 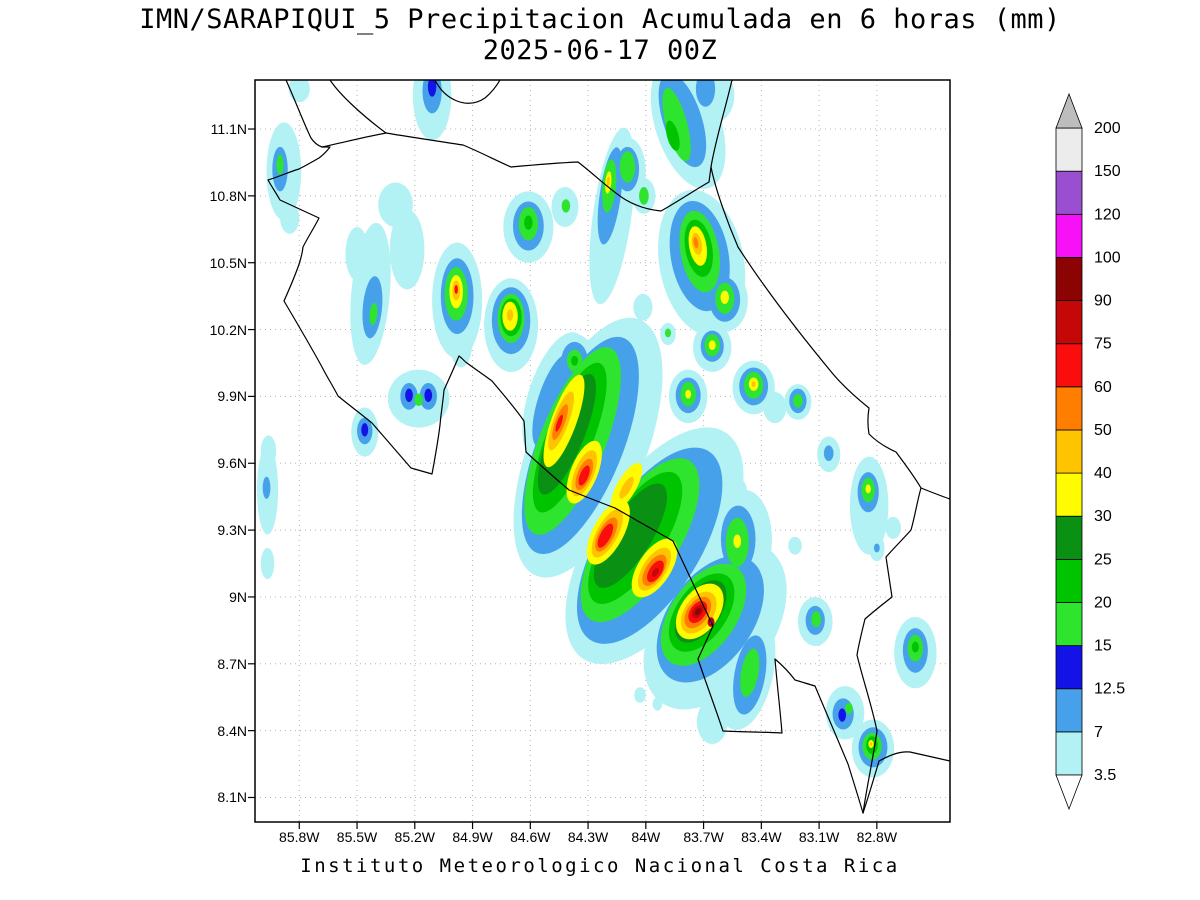 What do you see at coordinates (1103, 516) in the screenshot?
I see `colorbar-label: 30` at bounding box center [1103, 516].